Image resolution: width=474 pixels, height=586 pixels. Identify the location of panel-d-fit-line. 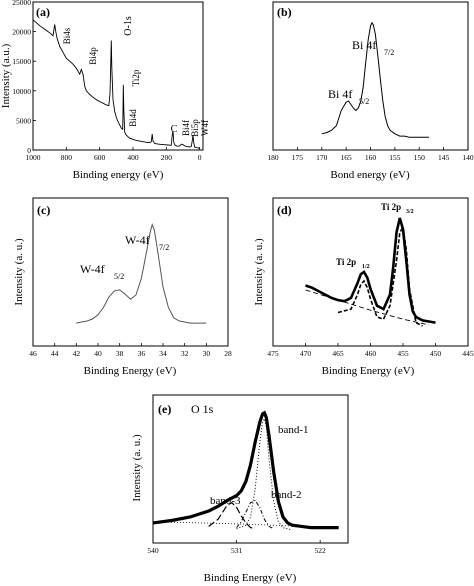
(380, 275).